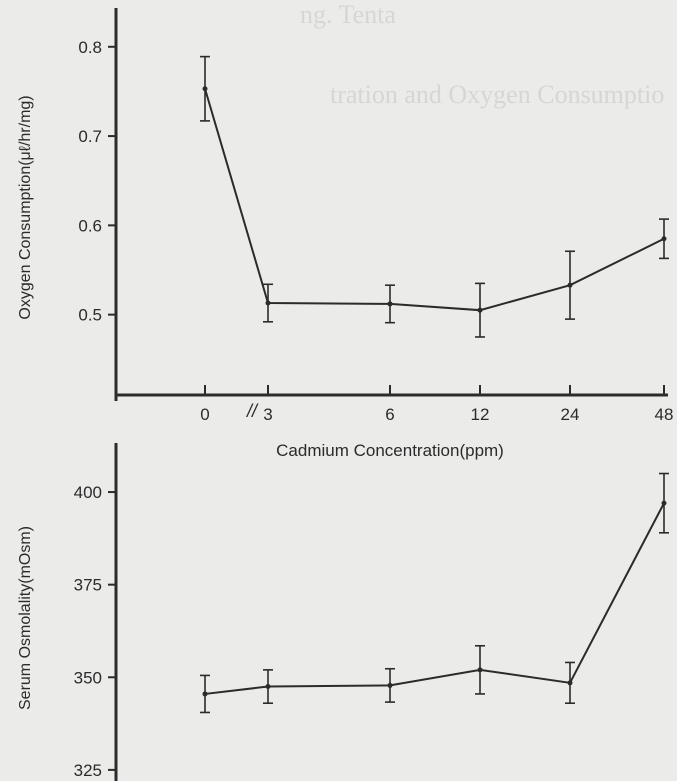 Image resolution: width=677 pixels, height=781 pixels. I want to click on x-tick-label: 24, so click(570, 414).